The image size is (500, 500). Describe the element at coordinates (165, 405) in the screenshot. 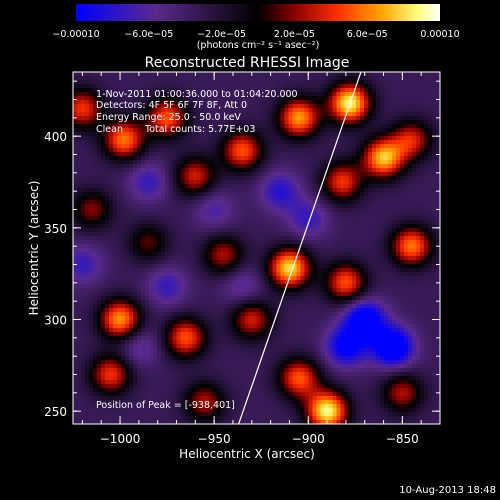

I see `annotation-text: Position of Peak = [-938,401]` at that location.